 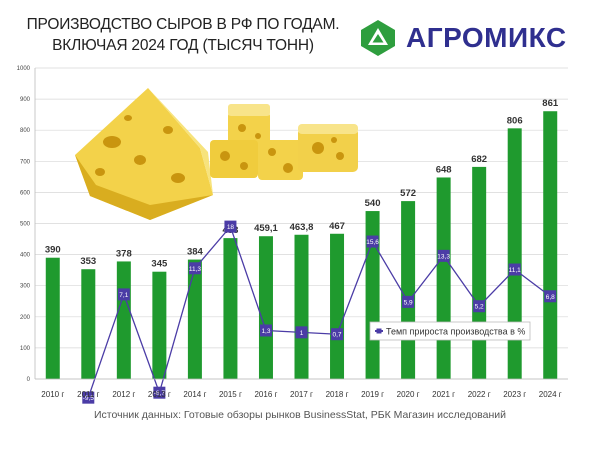 What do you see at coordinates (25, 256) in the screenshot?
I see `y-tick-label: 400` at bounding box center [25, 256].